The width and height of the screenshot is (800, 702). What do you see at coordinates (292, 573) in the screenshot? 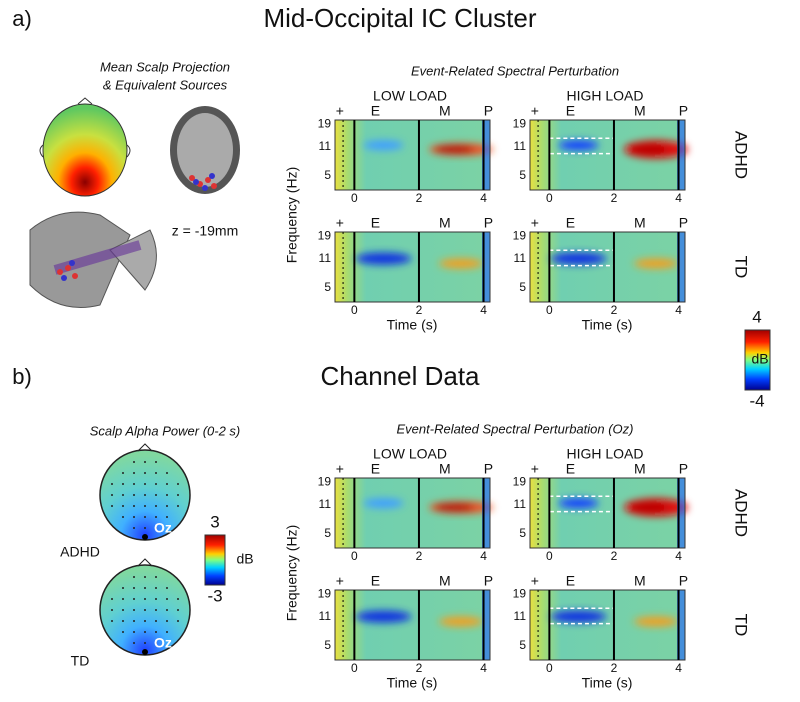
I see `y-axis-label: Frequency (Hz)` at bounding box center [292, 573].